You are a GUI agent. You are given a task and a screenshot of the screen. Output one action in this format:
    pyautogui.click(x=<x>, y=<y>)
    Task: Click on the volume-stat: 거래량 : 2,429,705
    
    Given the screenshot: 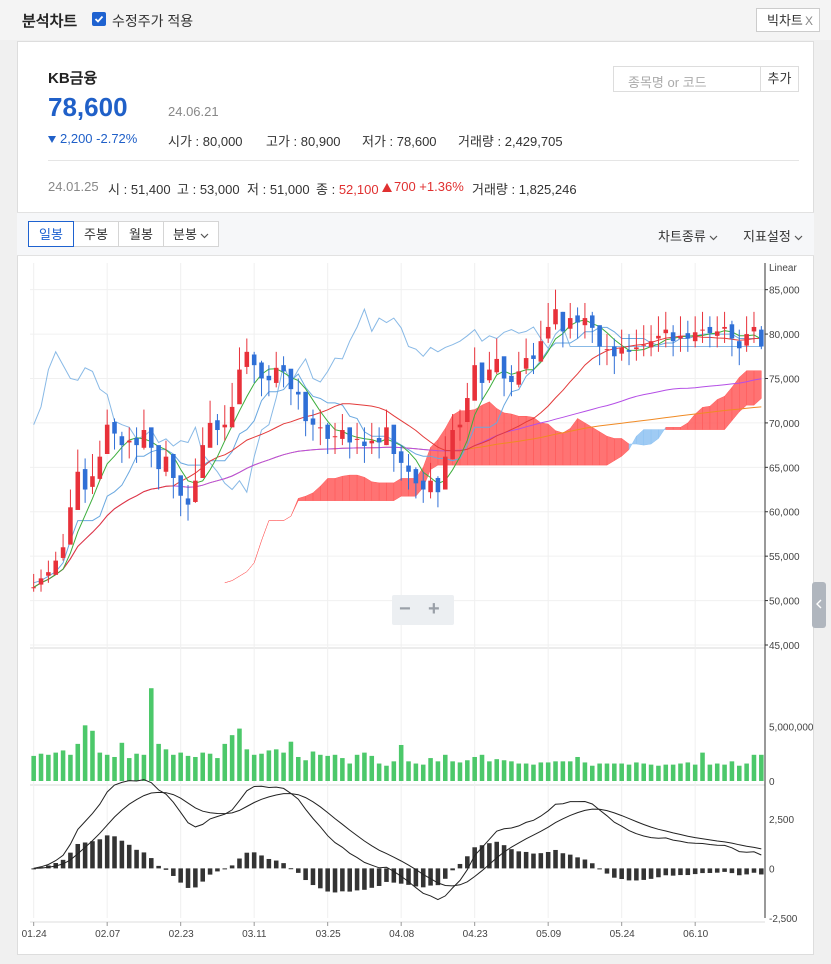 What is the action you would take?
    pyautogui.click(x=510, y=141)
    